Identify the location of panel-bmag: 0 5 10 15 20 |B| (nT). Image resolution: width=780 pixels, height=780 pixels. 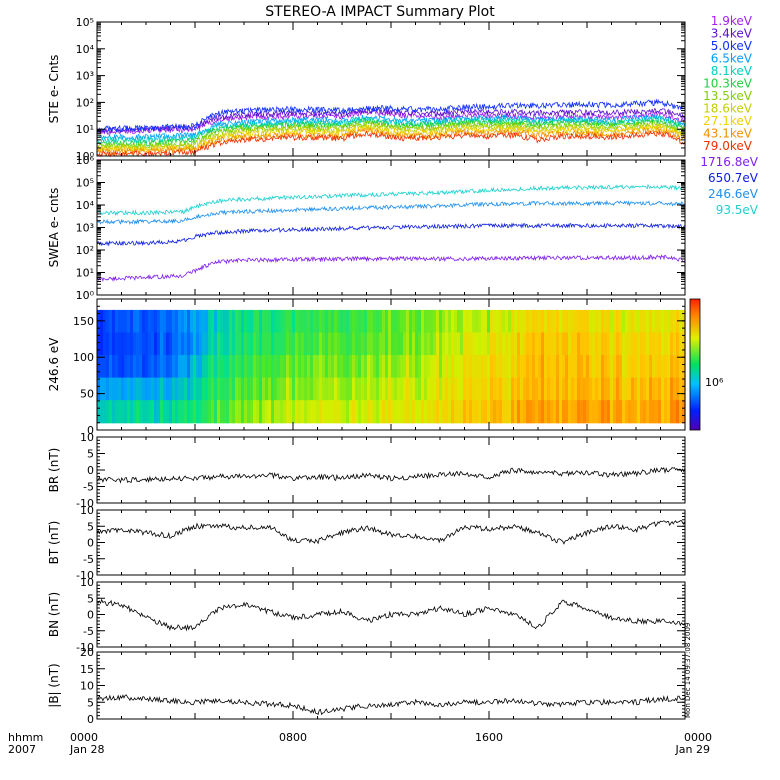
(366, 686).